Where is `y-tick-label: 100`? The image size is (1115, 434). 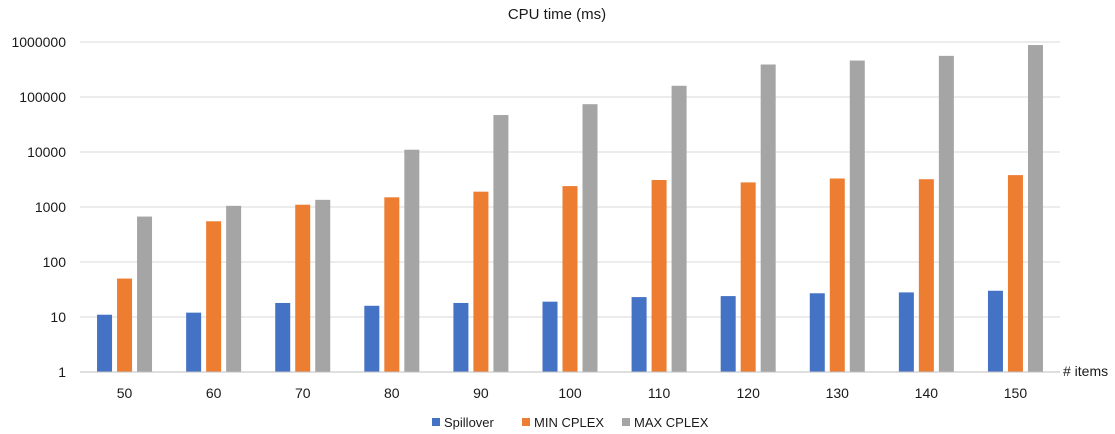 y-tick-label: 100 is located at coordinates (55, 262).